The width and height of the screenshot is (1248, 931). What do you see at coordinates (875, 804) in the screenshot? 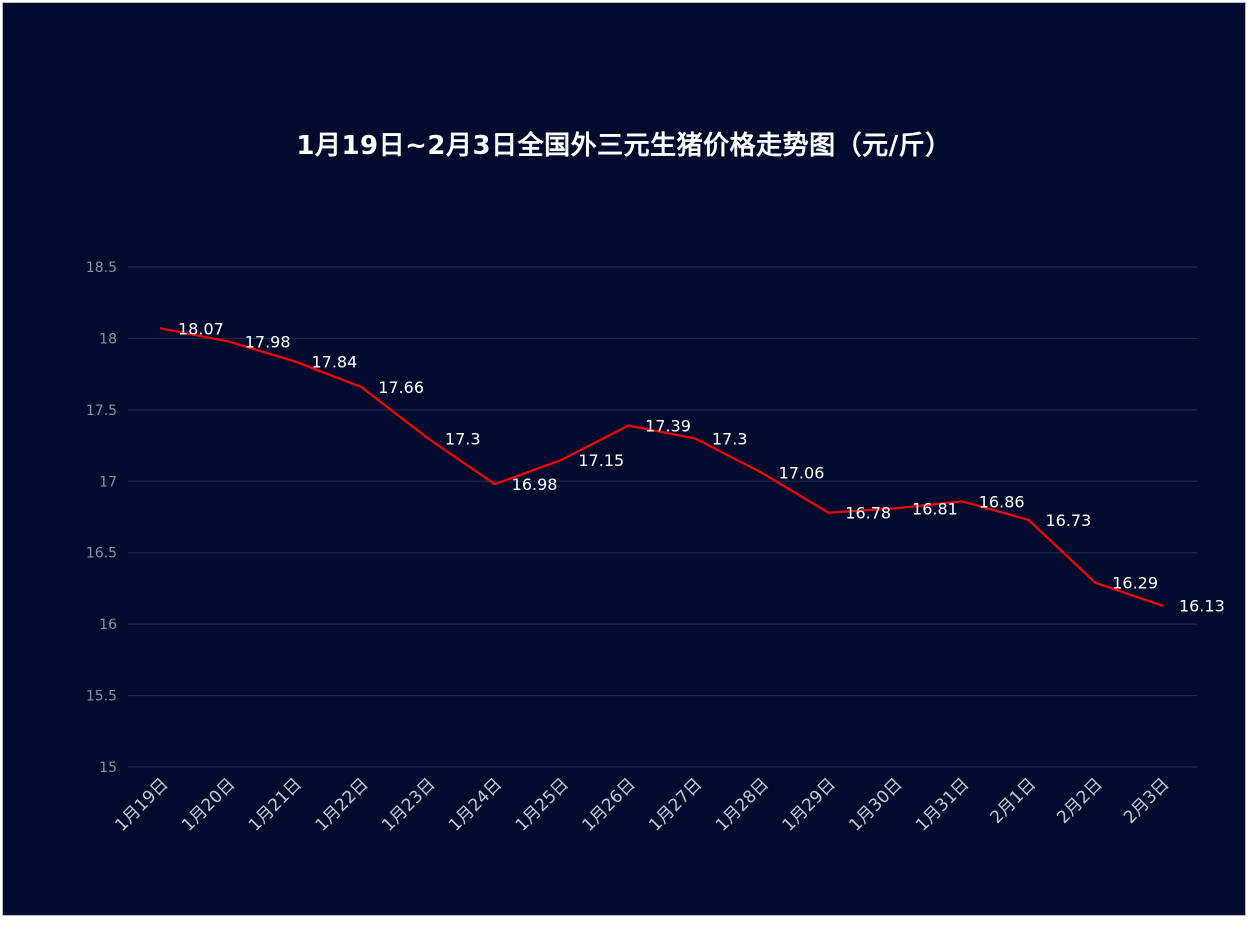
I see `x-tick-label: 1月30日` at bounding box center [875, 804].